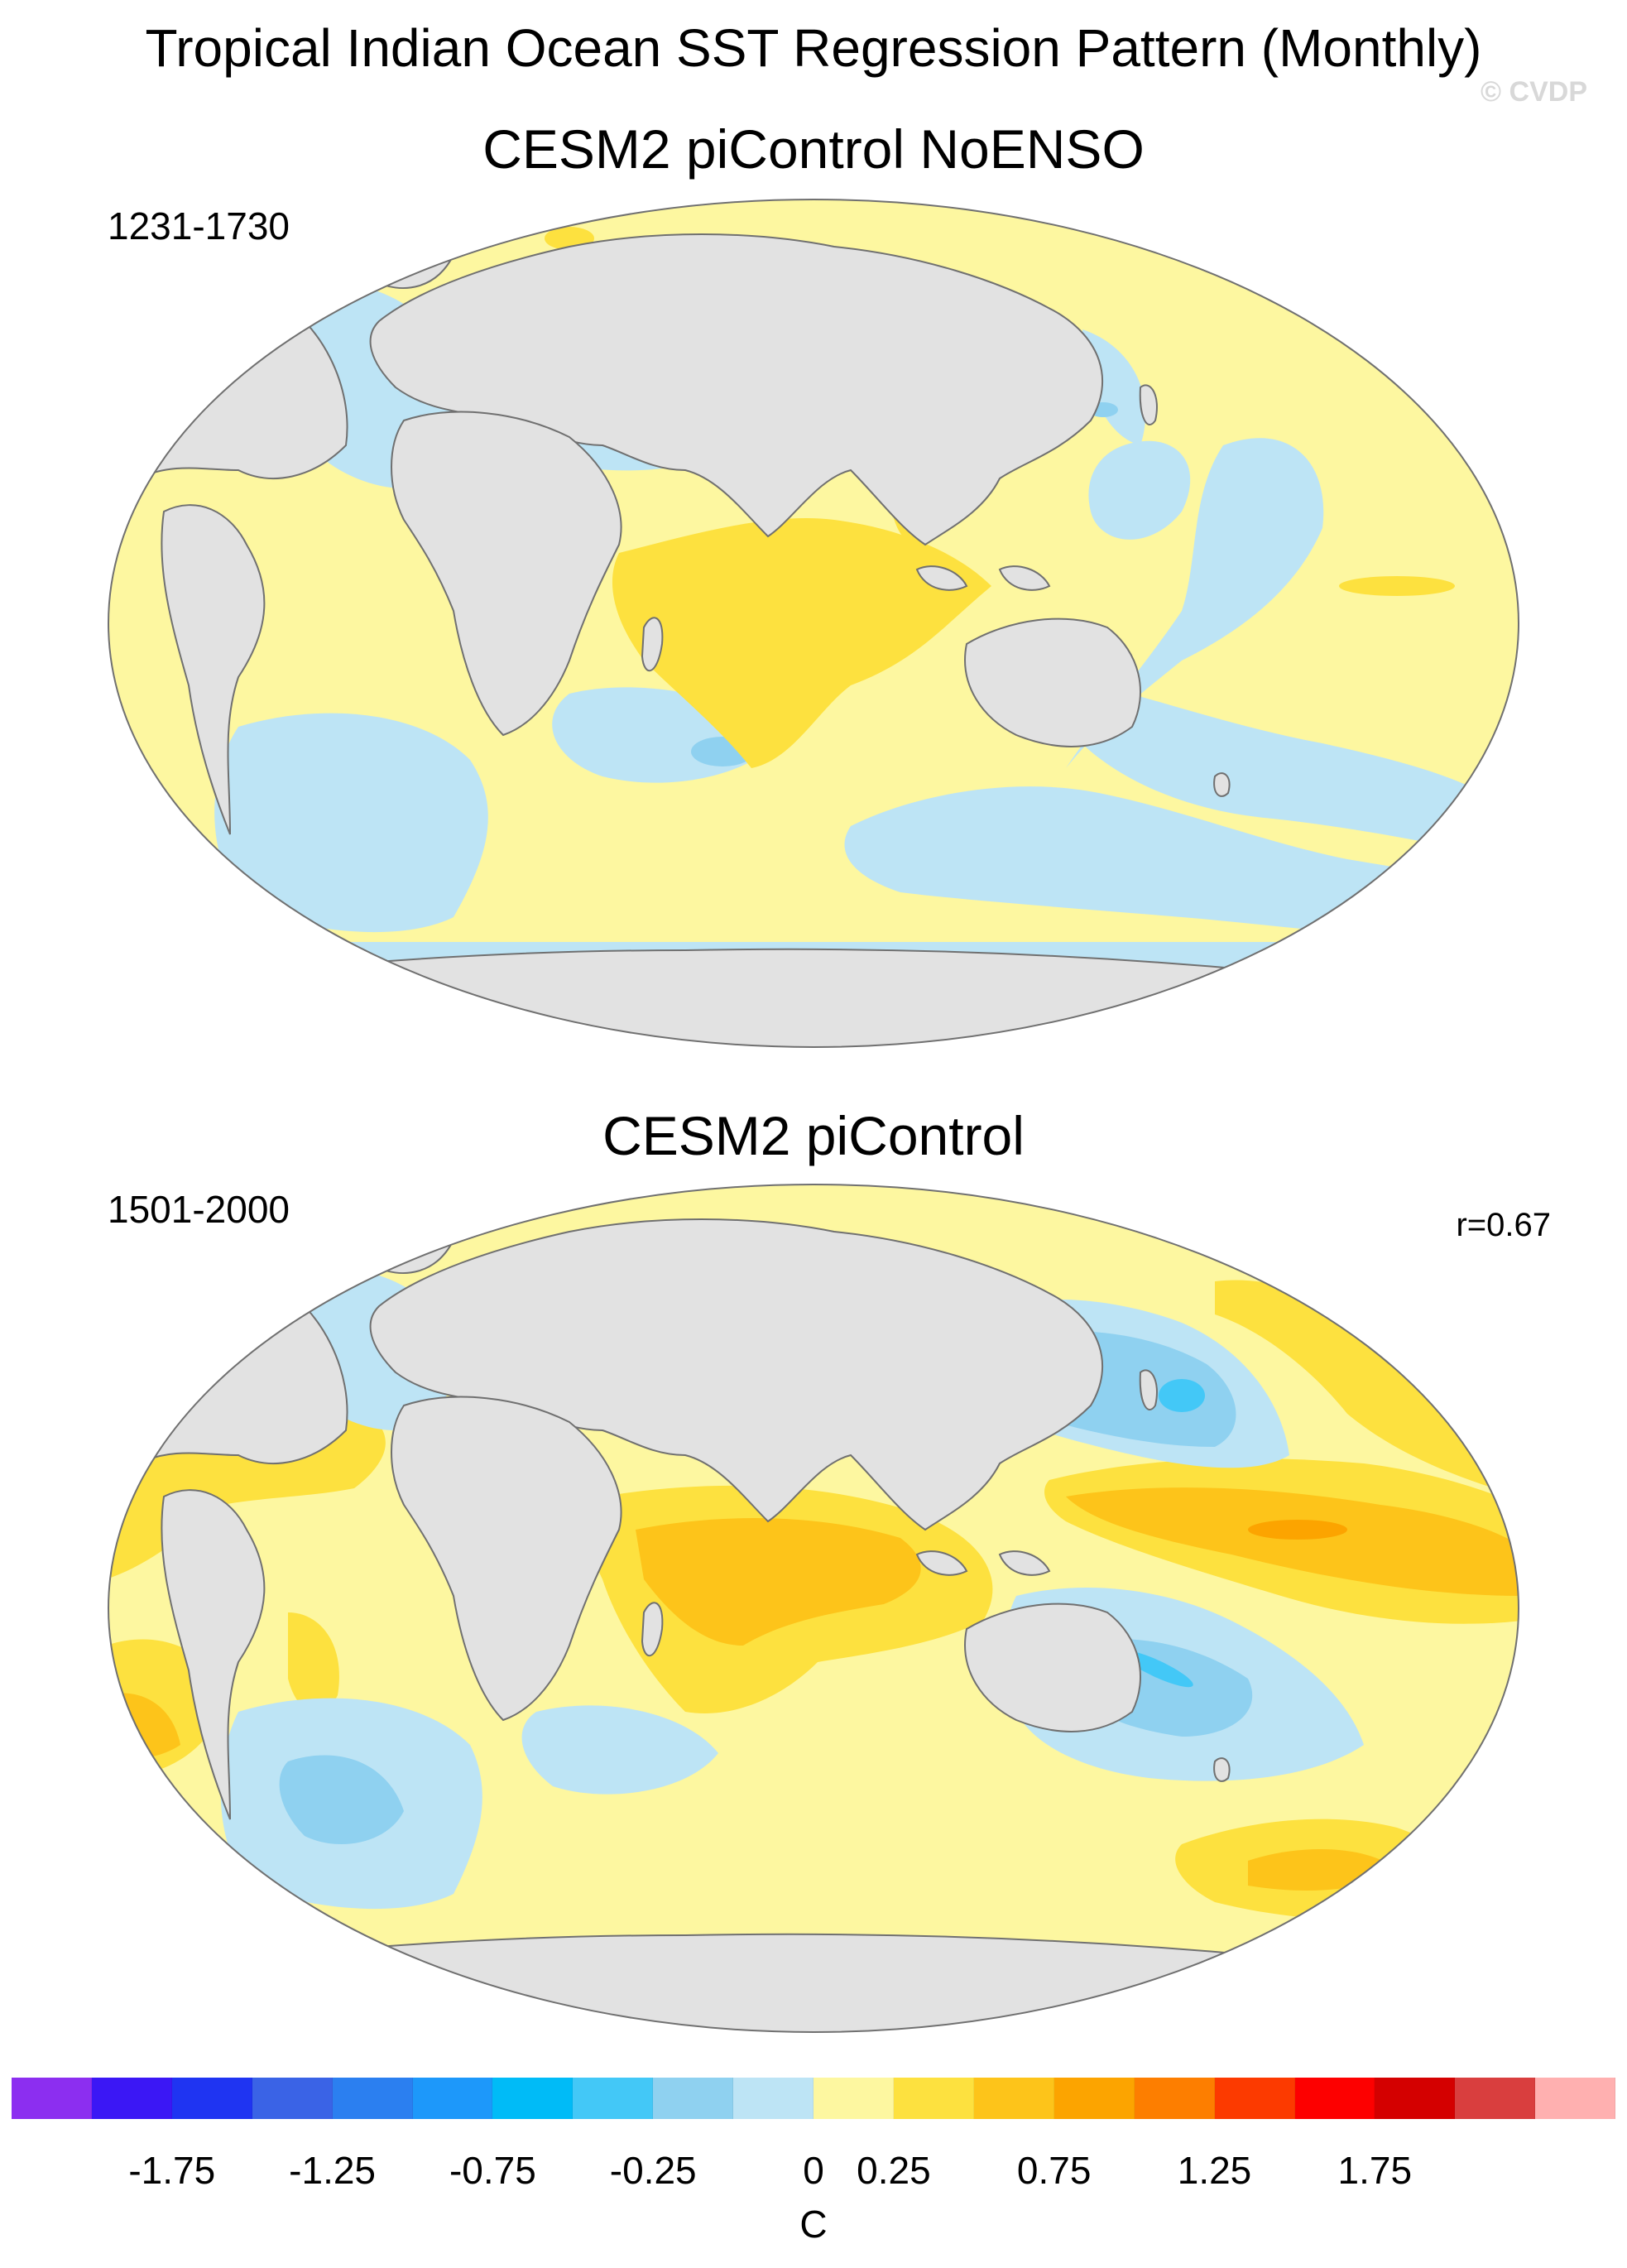 The width and height of the screenshot is (1627, 2268). Describe the element at coordinates (1375, 2170) in the screenshot. I see `colorbar-tick-label: 1.75` at that location.